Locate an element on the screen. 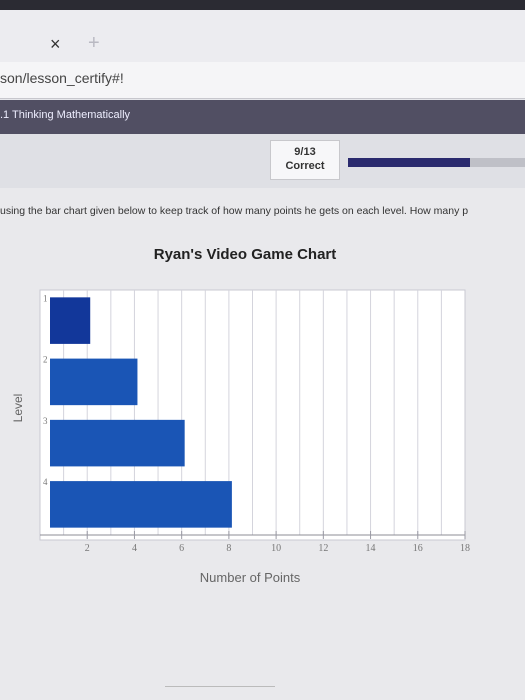  x-tick-labels: 2 4 6 8 10 12 14 16 18 is located at coordinates (277, 542).